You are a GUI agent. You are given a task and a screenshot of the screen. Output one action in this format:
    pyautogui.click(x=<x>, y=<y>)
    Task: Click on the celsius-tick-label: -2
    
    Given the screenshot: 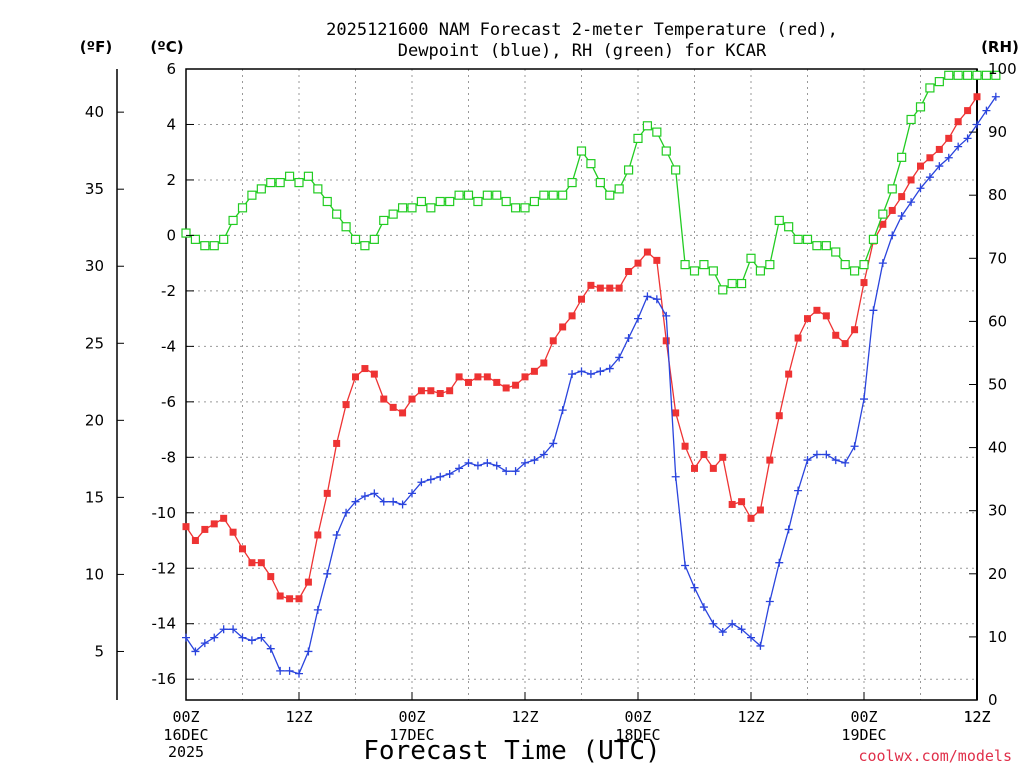 What is the action you would take?
    pyautogui.click(x=168, y=291)
    